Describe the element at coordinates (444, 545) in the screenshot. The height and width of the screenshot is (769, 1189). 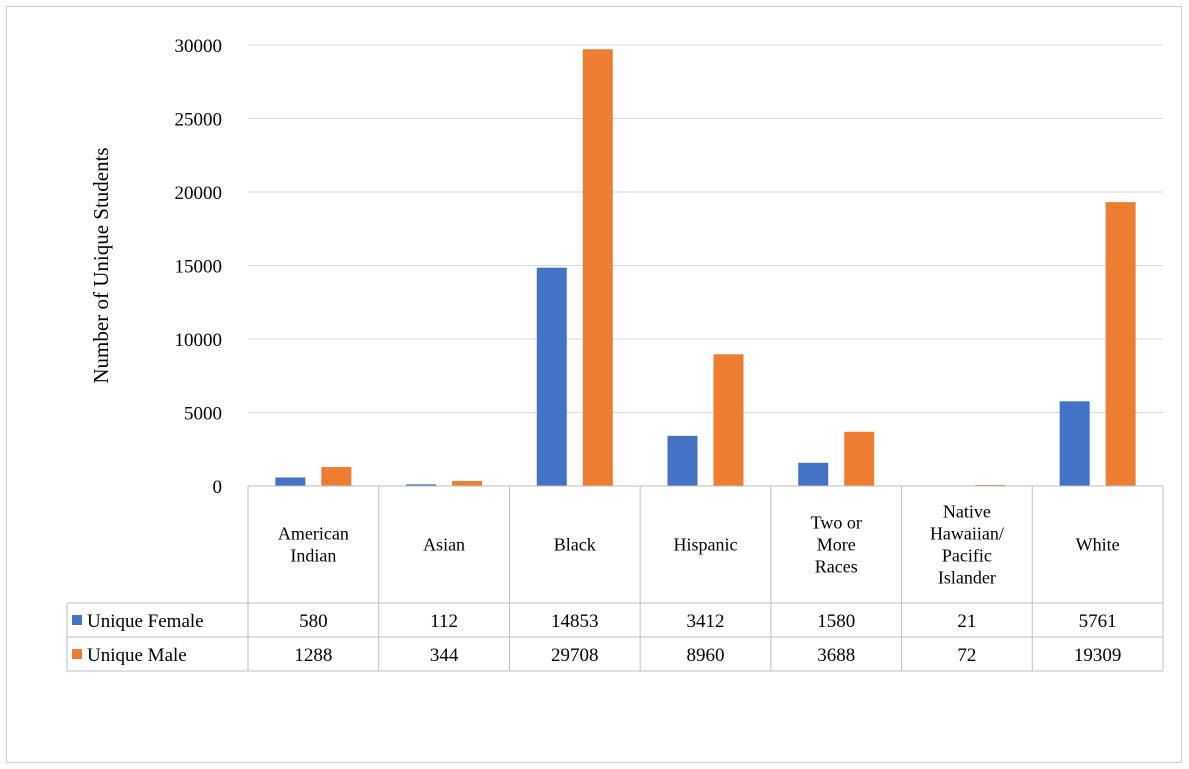
I see `x-category-label: Asian` at that location.